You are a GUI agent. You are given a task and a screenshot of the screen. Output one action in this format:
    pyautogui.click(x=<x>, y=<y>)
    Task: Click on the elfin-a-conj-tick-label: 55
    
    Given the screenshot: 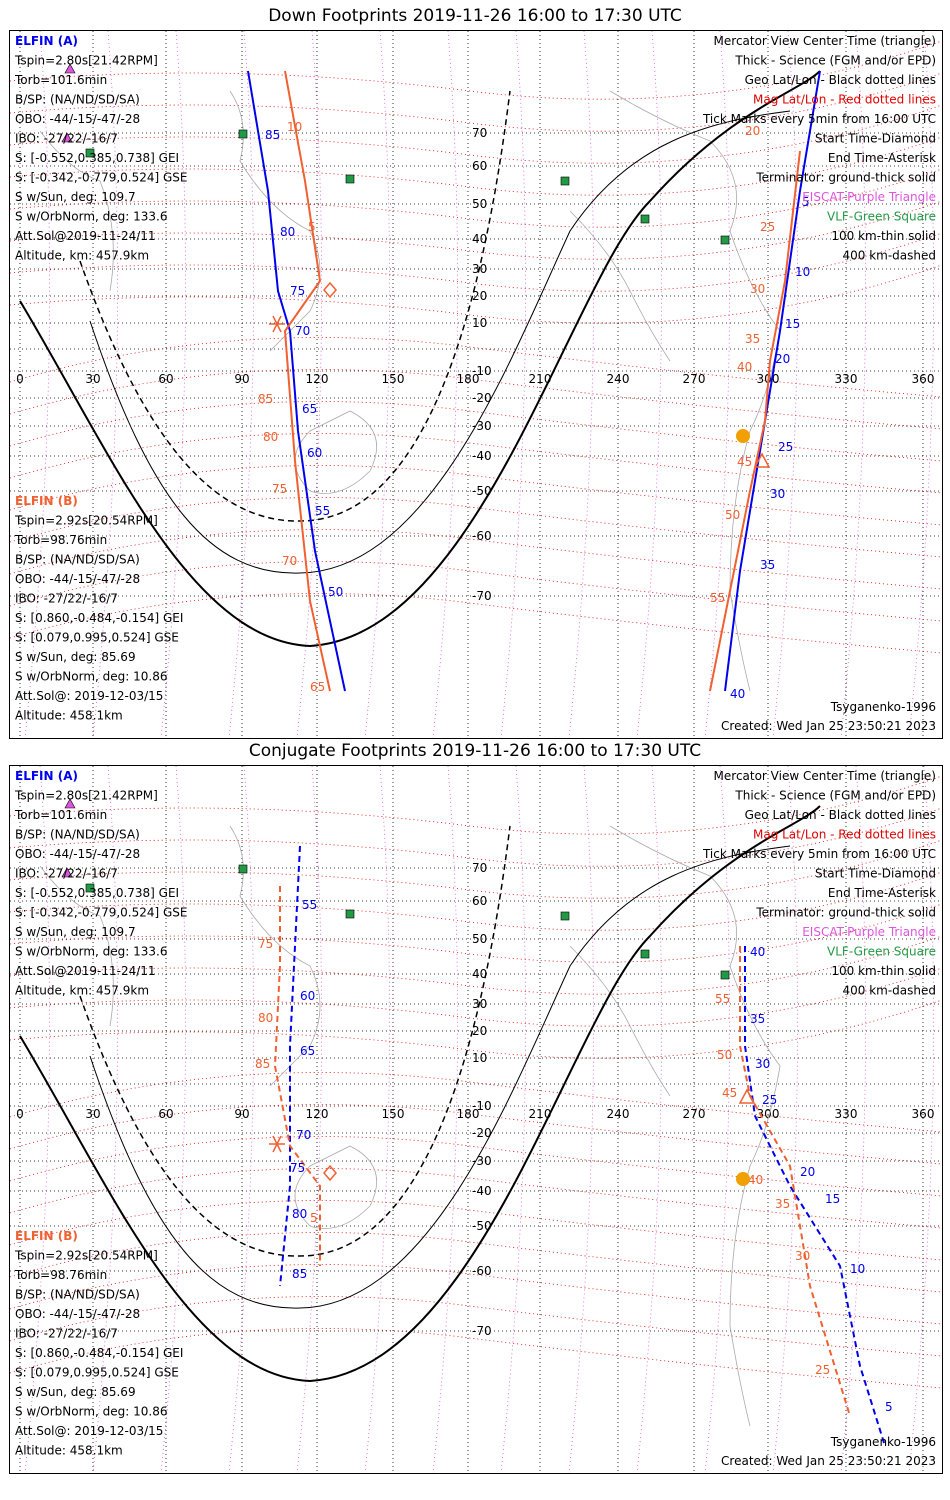 What is the action you would take?
    pyautogui.click(x=722, y=999)
    